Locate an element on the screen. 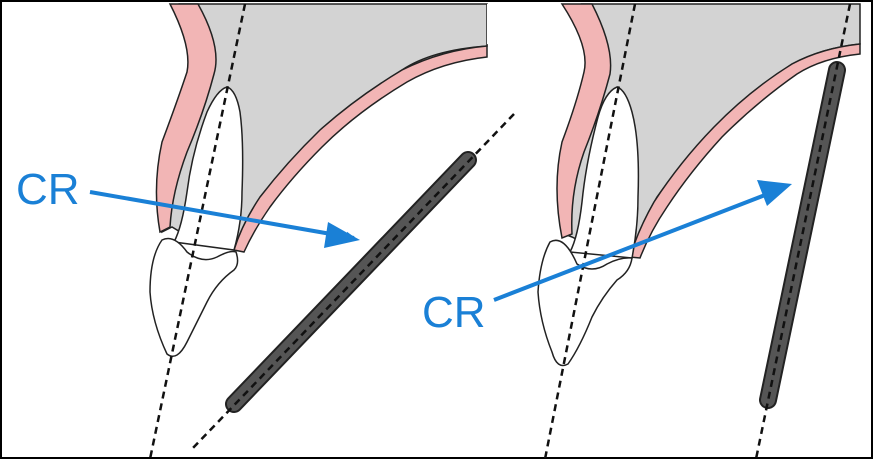  left-tooth-axis is located at coordinates (197, 231).